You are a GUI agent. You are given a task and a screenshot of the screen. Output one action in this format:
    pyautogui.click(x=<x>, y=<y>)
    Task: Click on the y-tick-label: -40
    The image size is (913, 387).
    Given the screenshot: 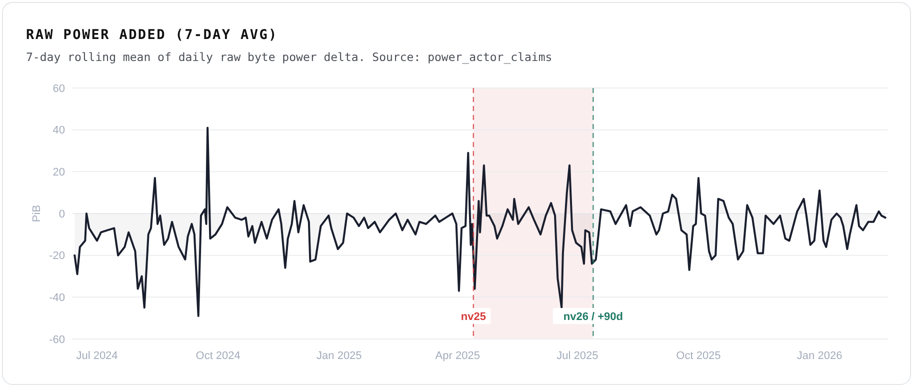 What is the action you would take?
    pyautogui.click(x=57, y=298)
    